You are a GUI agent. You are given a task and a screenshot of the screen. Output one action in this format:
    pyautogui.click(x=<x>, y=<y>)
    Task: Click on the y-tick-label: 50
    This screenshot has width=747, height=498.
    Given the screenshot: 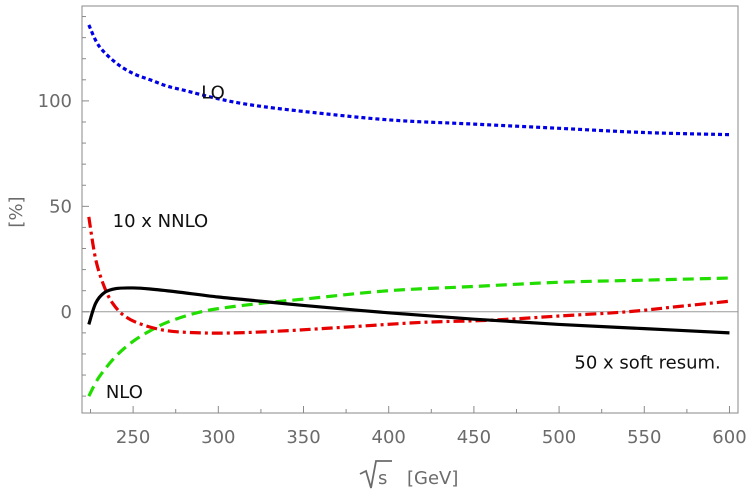 What is the action you would take?
    pyautogui.click(x=60, y=206)
    